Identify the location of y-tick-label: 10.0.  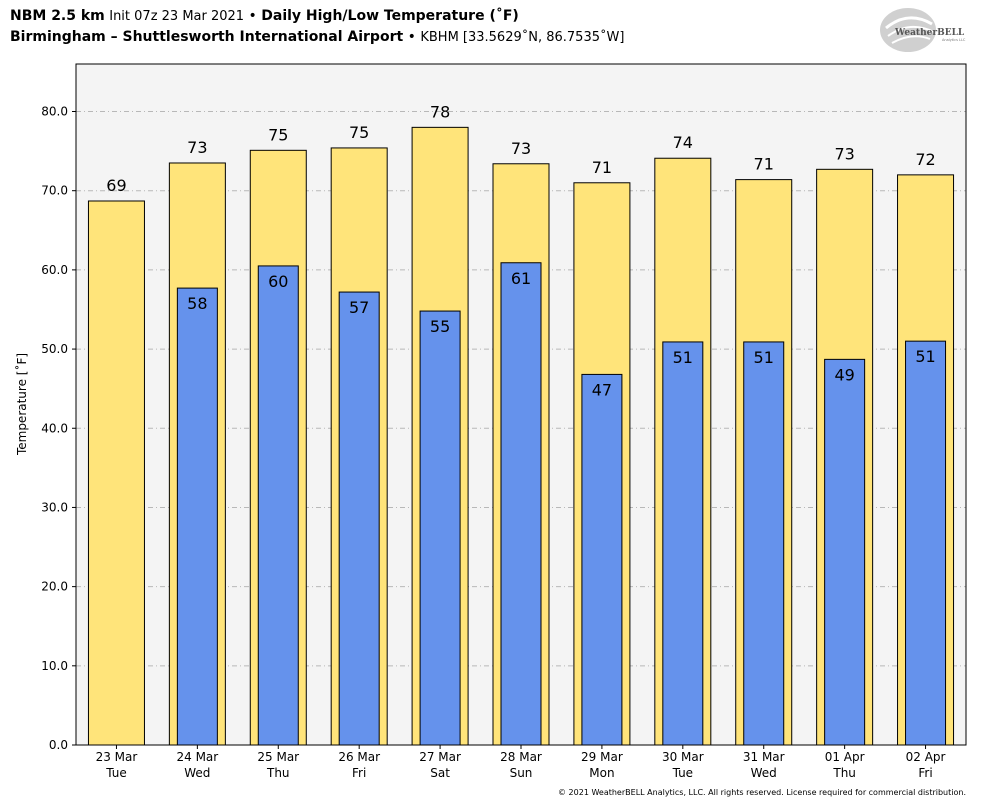
(54, 666).